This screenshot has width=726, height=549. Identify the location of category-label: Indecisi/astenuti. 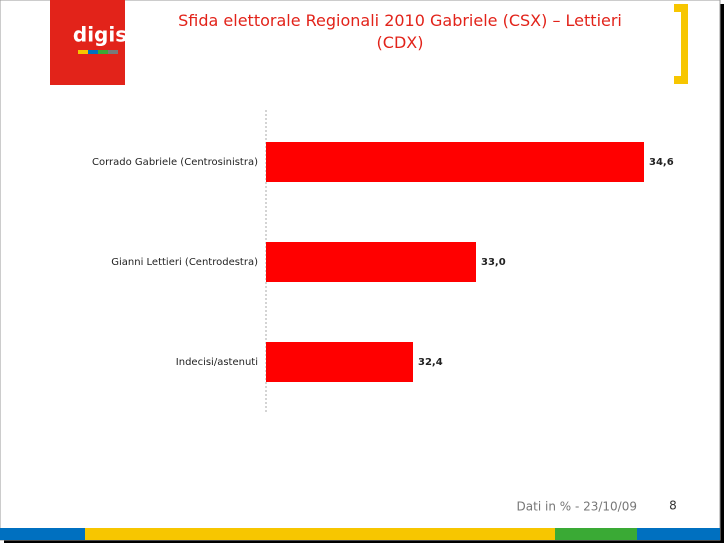
(217, 362).